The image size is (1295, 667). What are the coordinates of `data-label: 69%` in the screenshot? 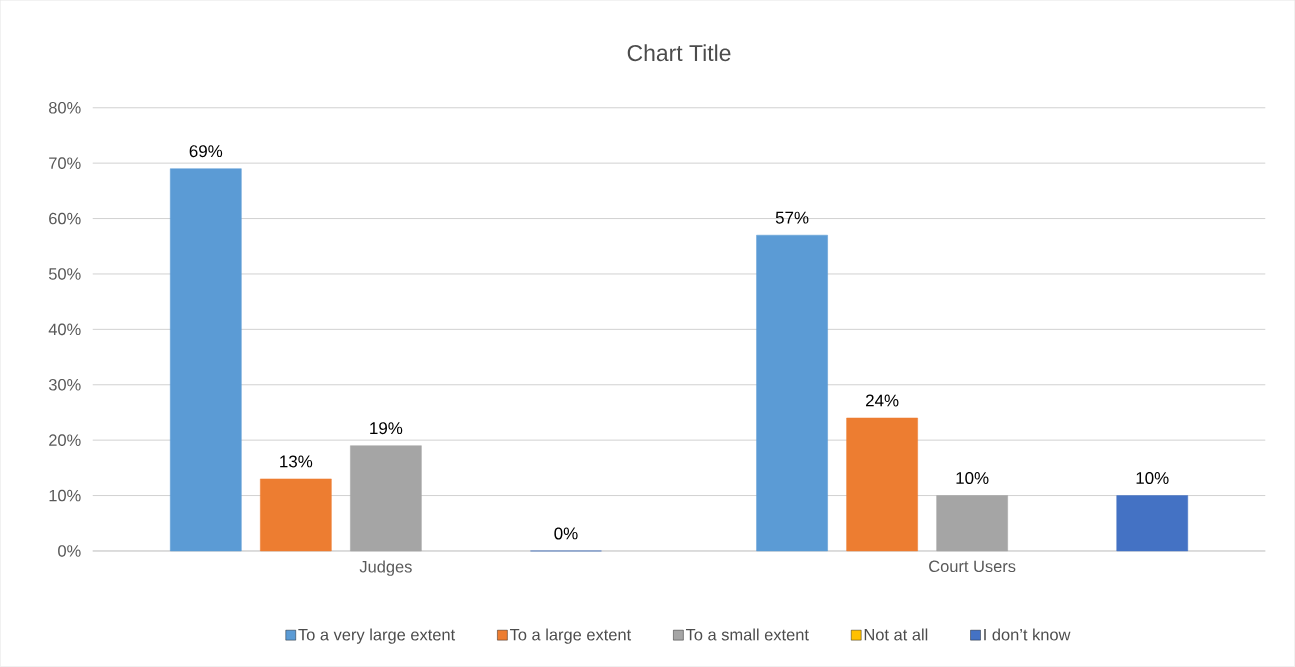 It's located at (206, 151).